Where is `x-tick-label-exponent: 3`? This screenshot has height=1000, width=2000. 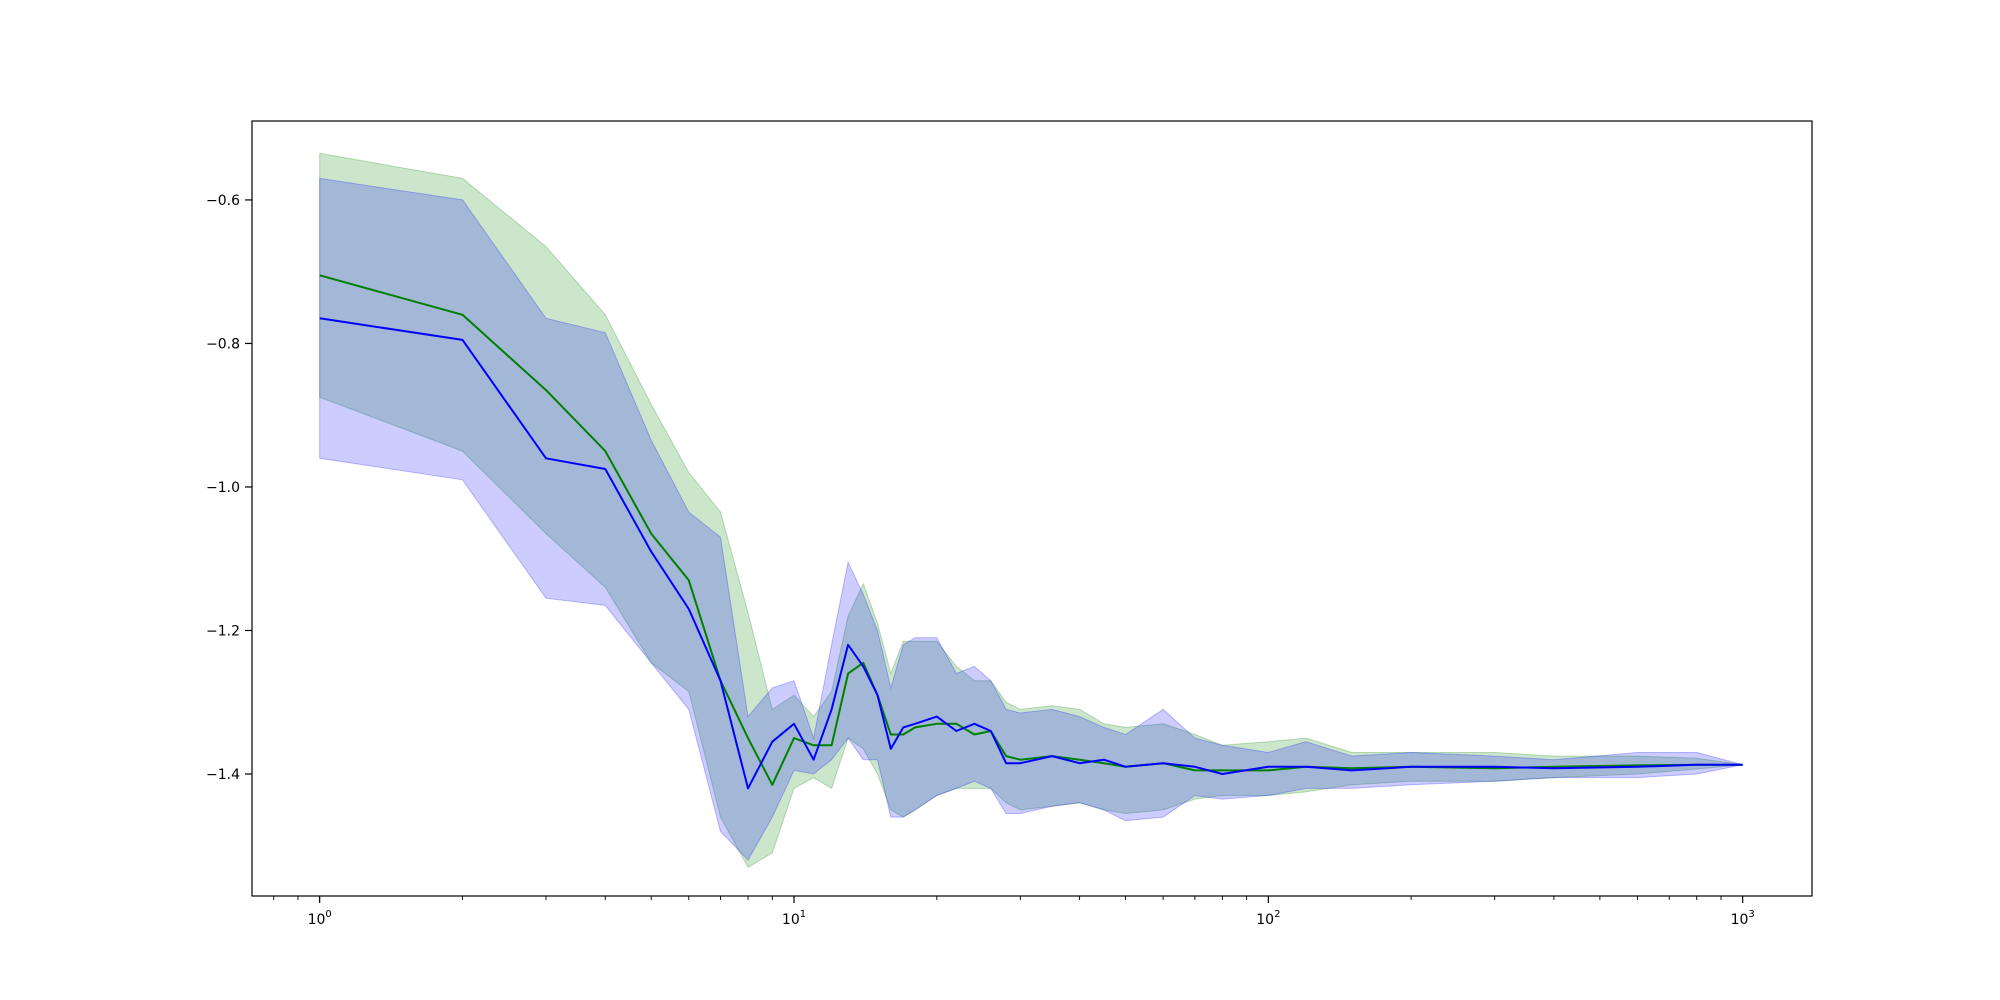
x-tick-label-exponent: 3 is located at coordinates (1751, 914).